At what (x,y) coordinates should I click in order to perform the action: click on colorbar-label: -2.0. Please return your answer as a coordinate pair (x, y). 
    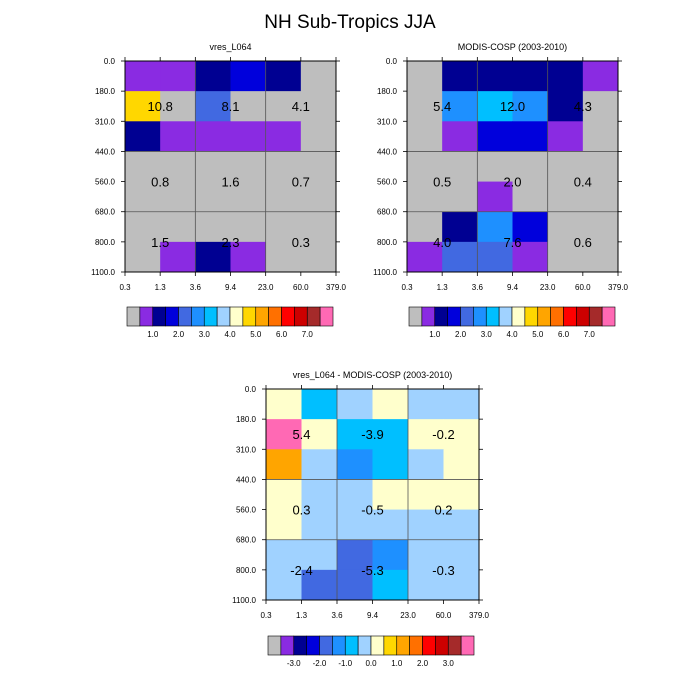
    Looking at the image, I should click on (320, 663).